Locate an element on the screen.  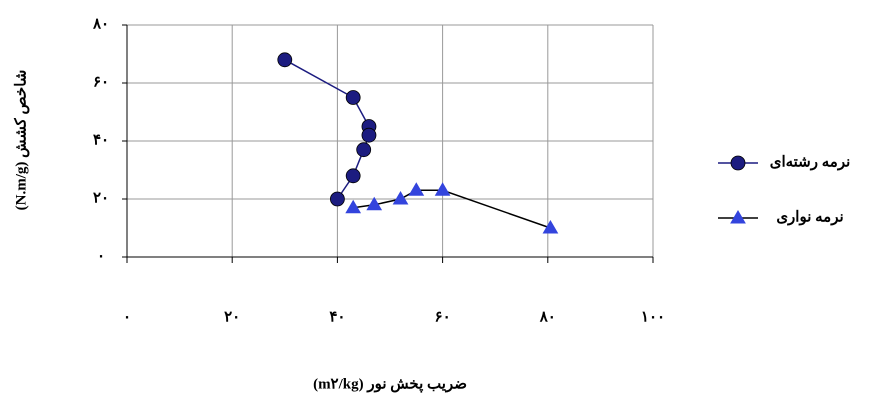
x-tick-label: ۲۰ is located at coordinates (232, 317).